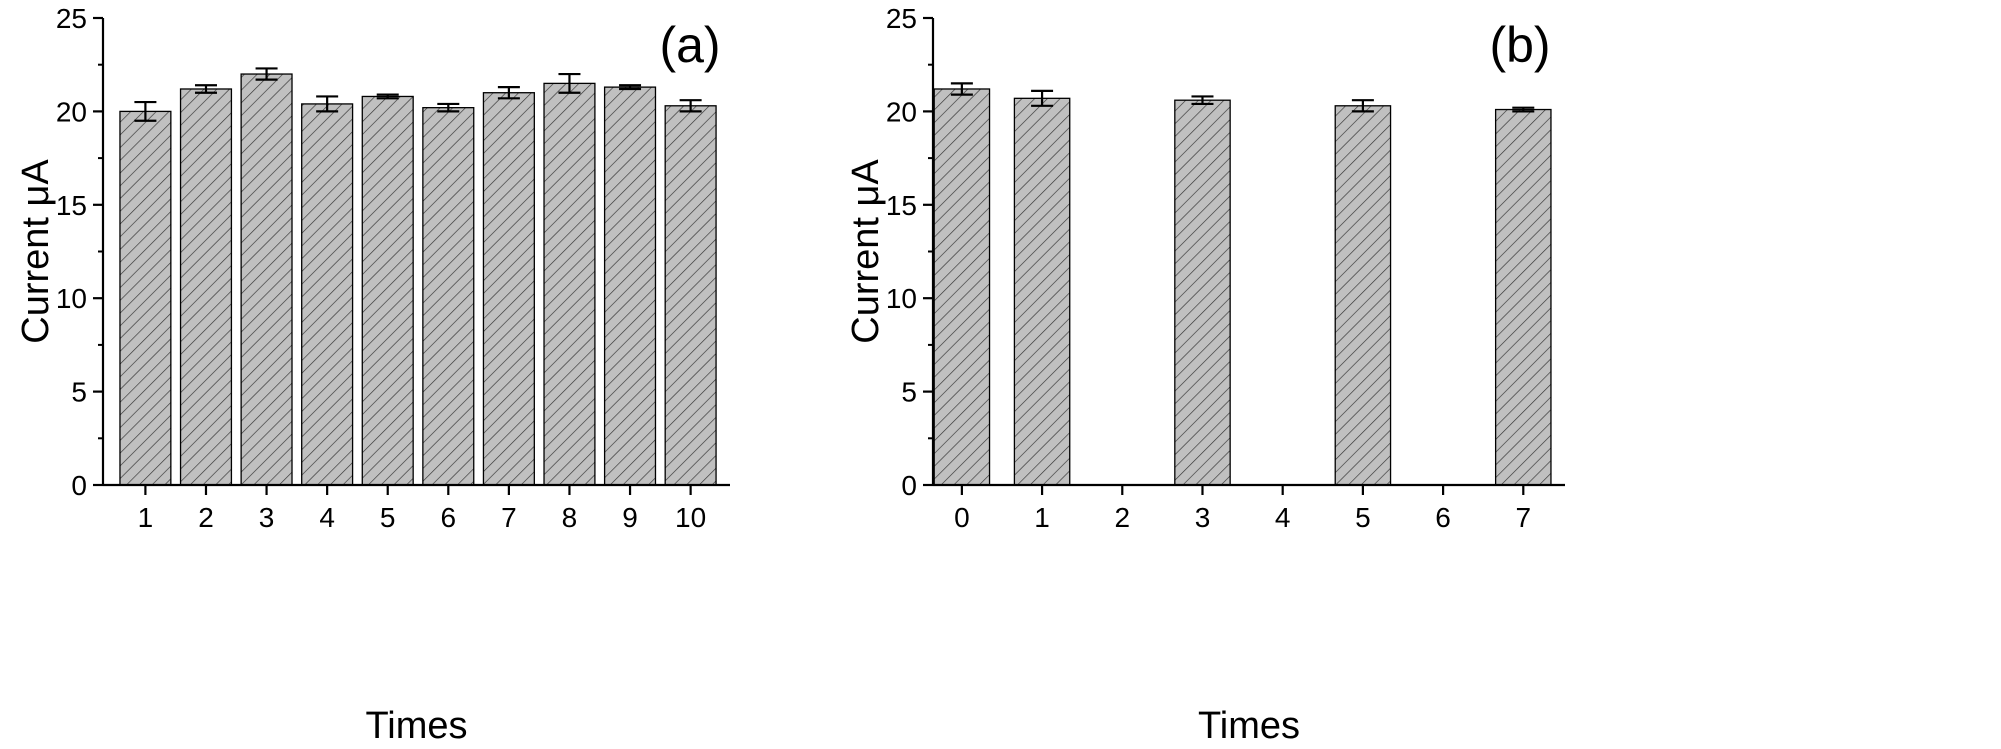  What do you see at coordinates (689, 45) in the screenshot?
I see `panel-label: (a)` at bounding box center [689, 45].